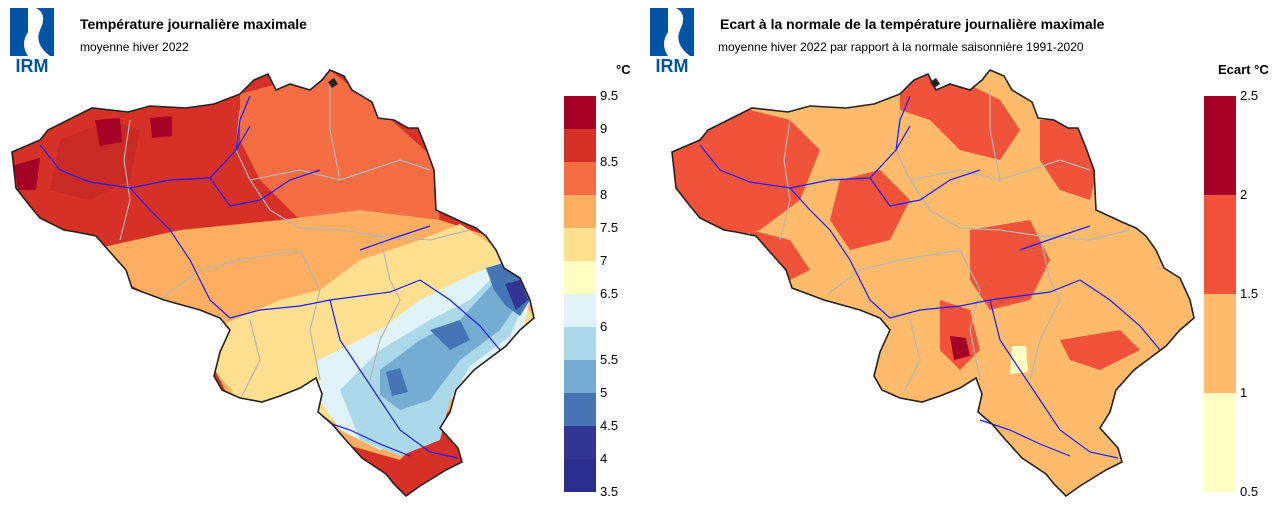 The image size is (1280, 507). Describe the element at coordinates (609, 95) in the screenshot. I see `legend-tick-label: 9.5` at that location.